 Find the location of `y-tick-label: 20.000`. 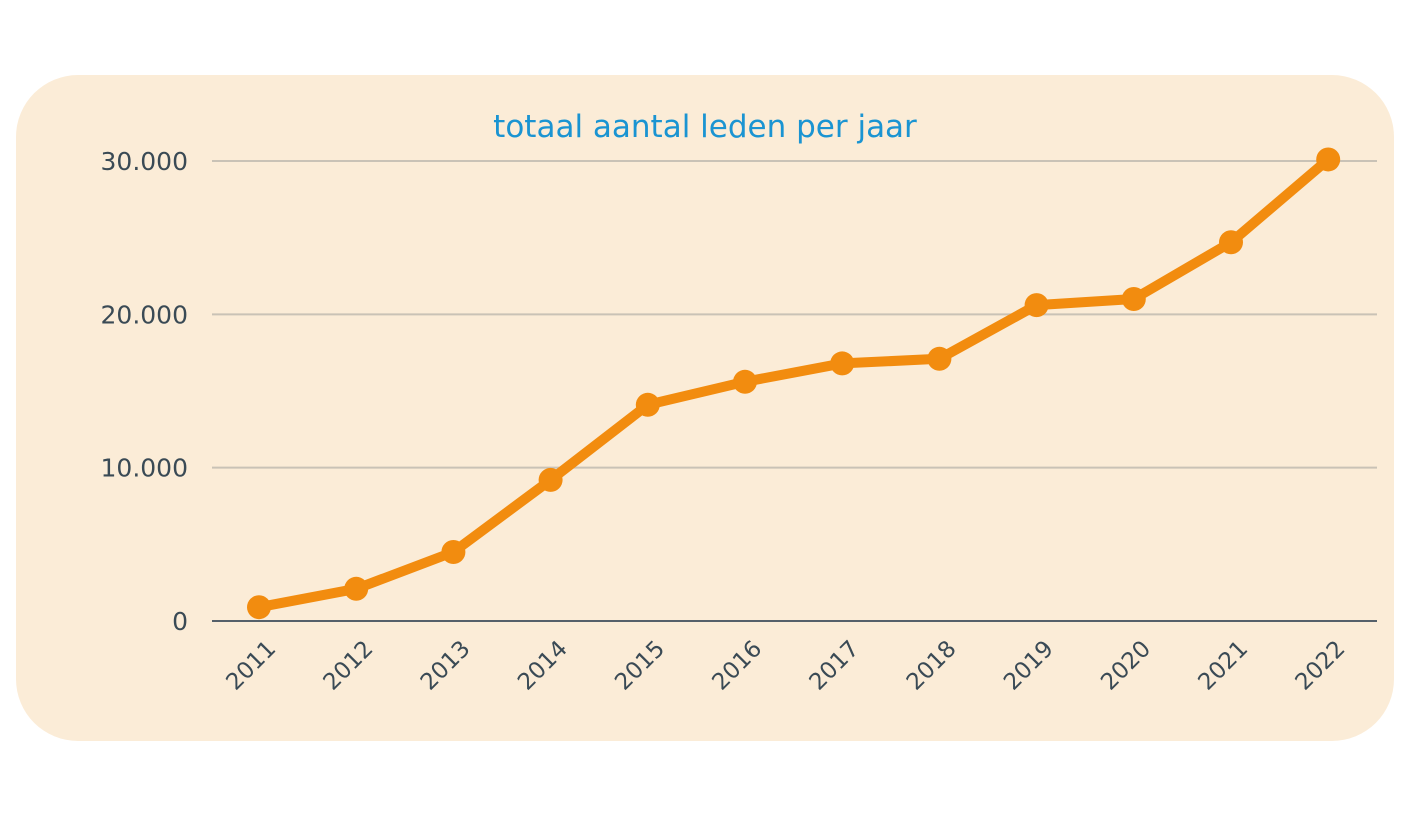

y-tick-label: 20.000 is located at coordinates (144, 314).